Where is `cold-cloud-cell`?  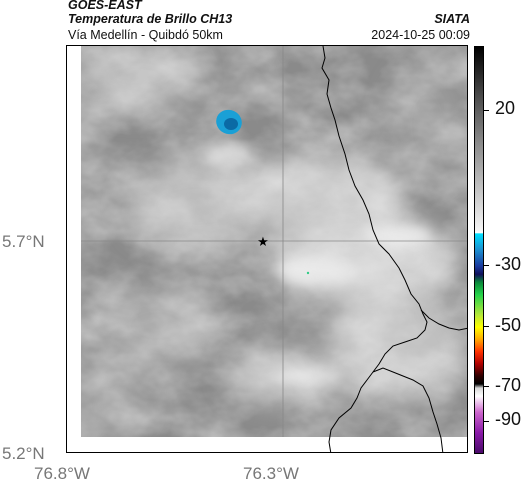
cold-cloud-cell is located at coordinates (263, 192).